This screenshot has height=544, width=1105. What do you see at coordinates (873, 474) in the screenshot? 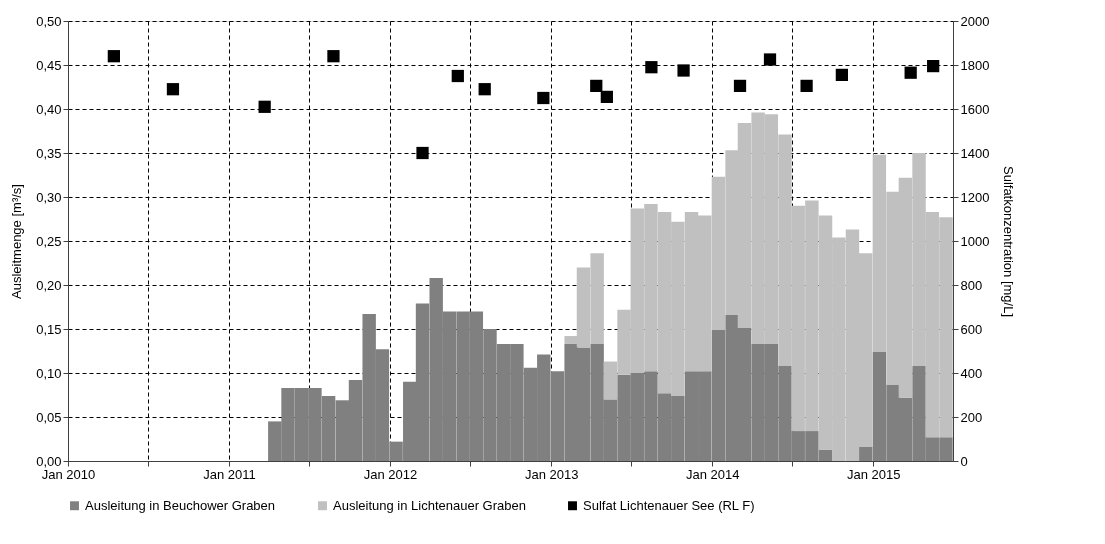
I see `x-tick-label: Jan 2015` at bounding box center [873, 474].